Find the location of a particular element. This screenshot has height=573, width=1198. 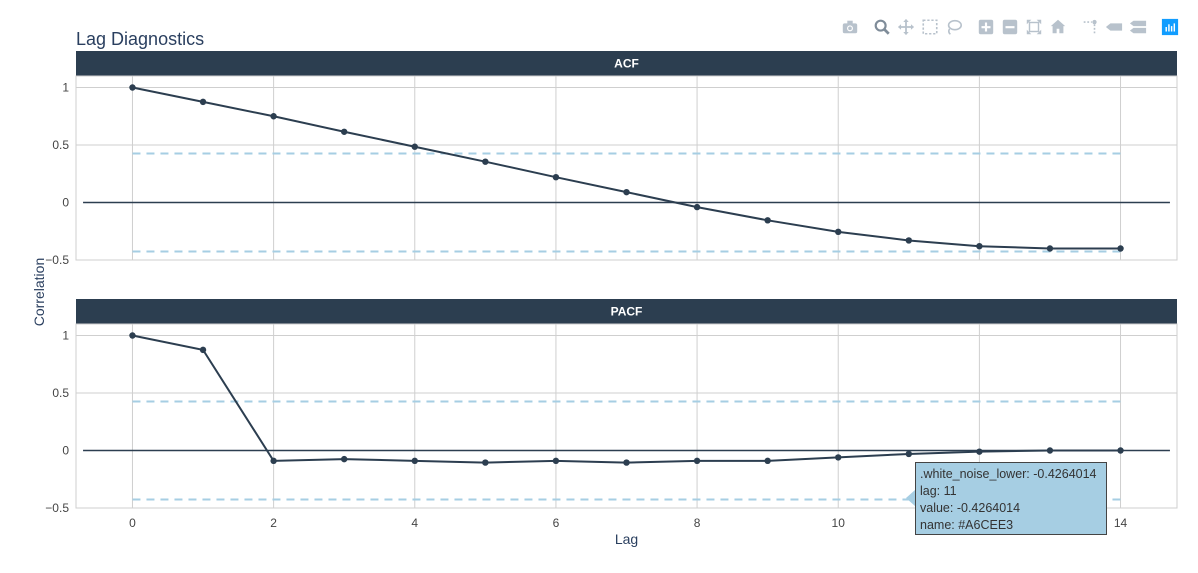

x-tick-label: 14 is located at coordinates (1121, 523).